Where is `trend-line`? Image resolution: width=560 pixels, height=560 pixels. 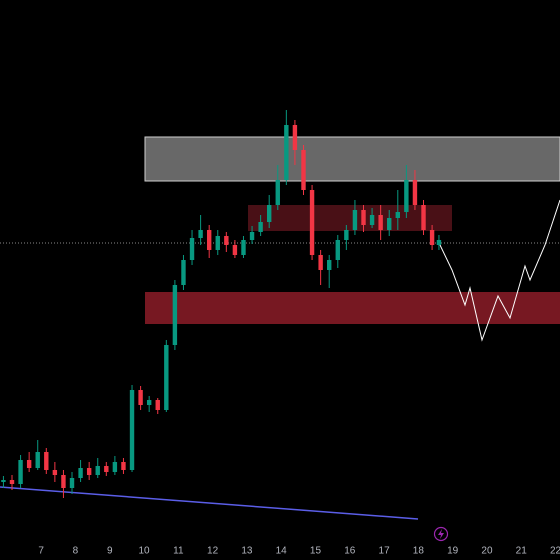 trend-line is located at coordinates (209, 503).